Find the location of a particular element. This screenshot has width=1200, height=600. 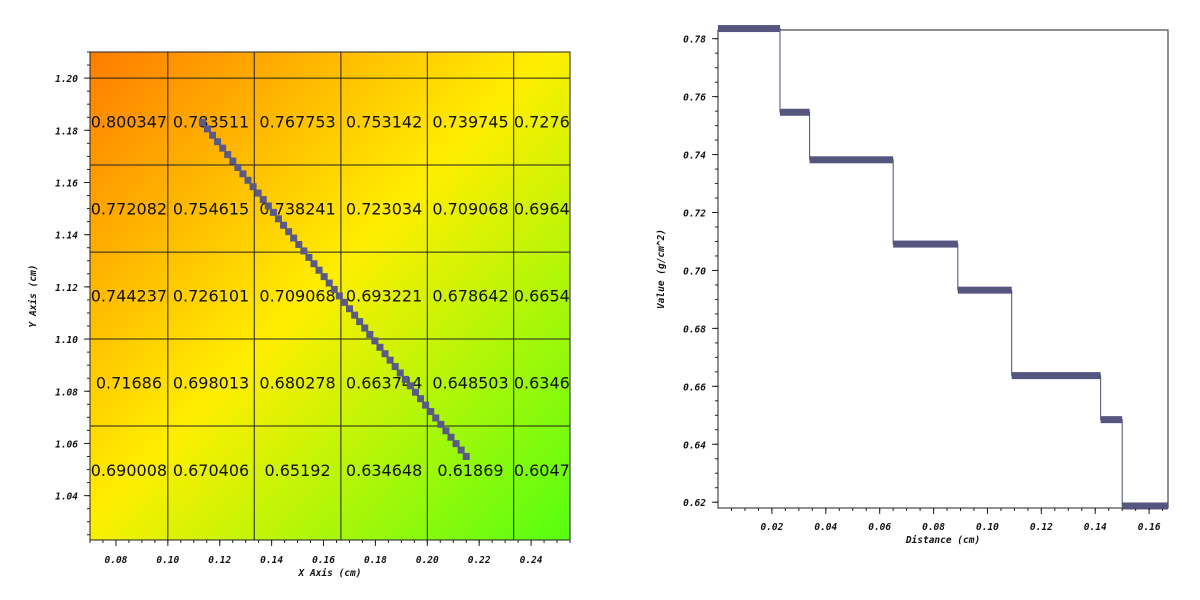

y-tick-label: 1.12 is located at coordinates (66, 288).